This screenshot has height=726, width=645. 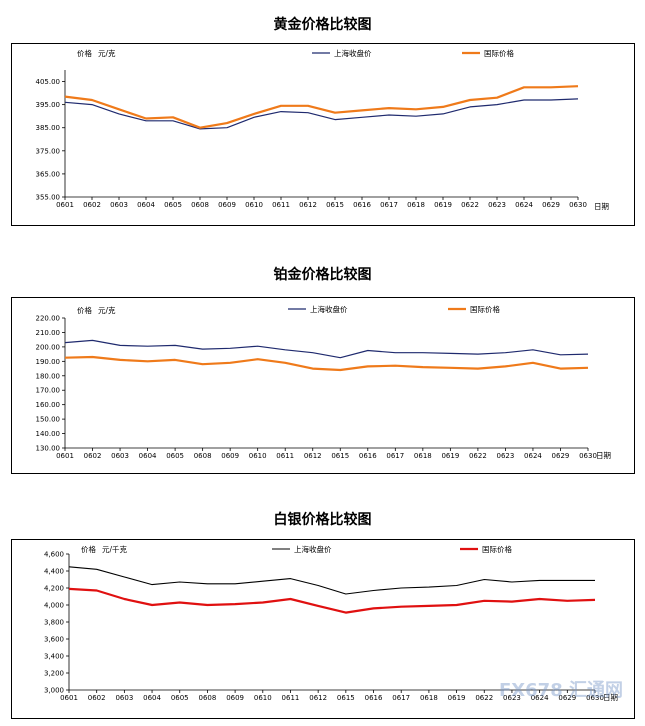 I want to click on silver-unit-label: 元/千克, so click(x=115, y=549).